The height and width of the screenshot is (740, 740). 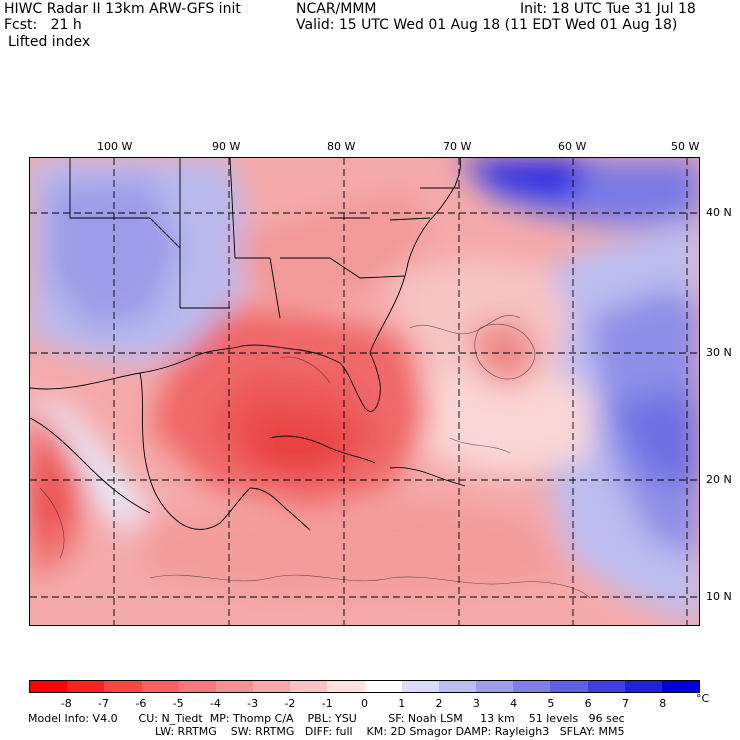 I want to click on colorbar-tick-label: -1, so click(x=327, y=703).